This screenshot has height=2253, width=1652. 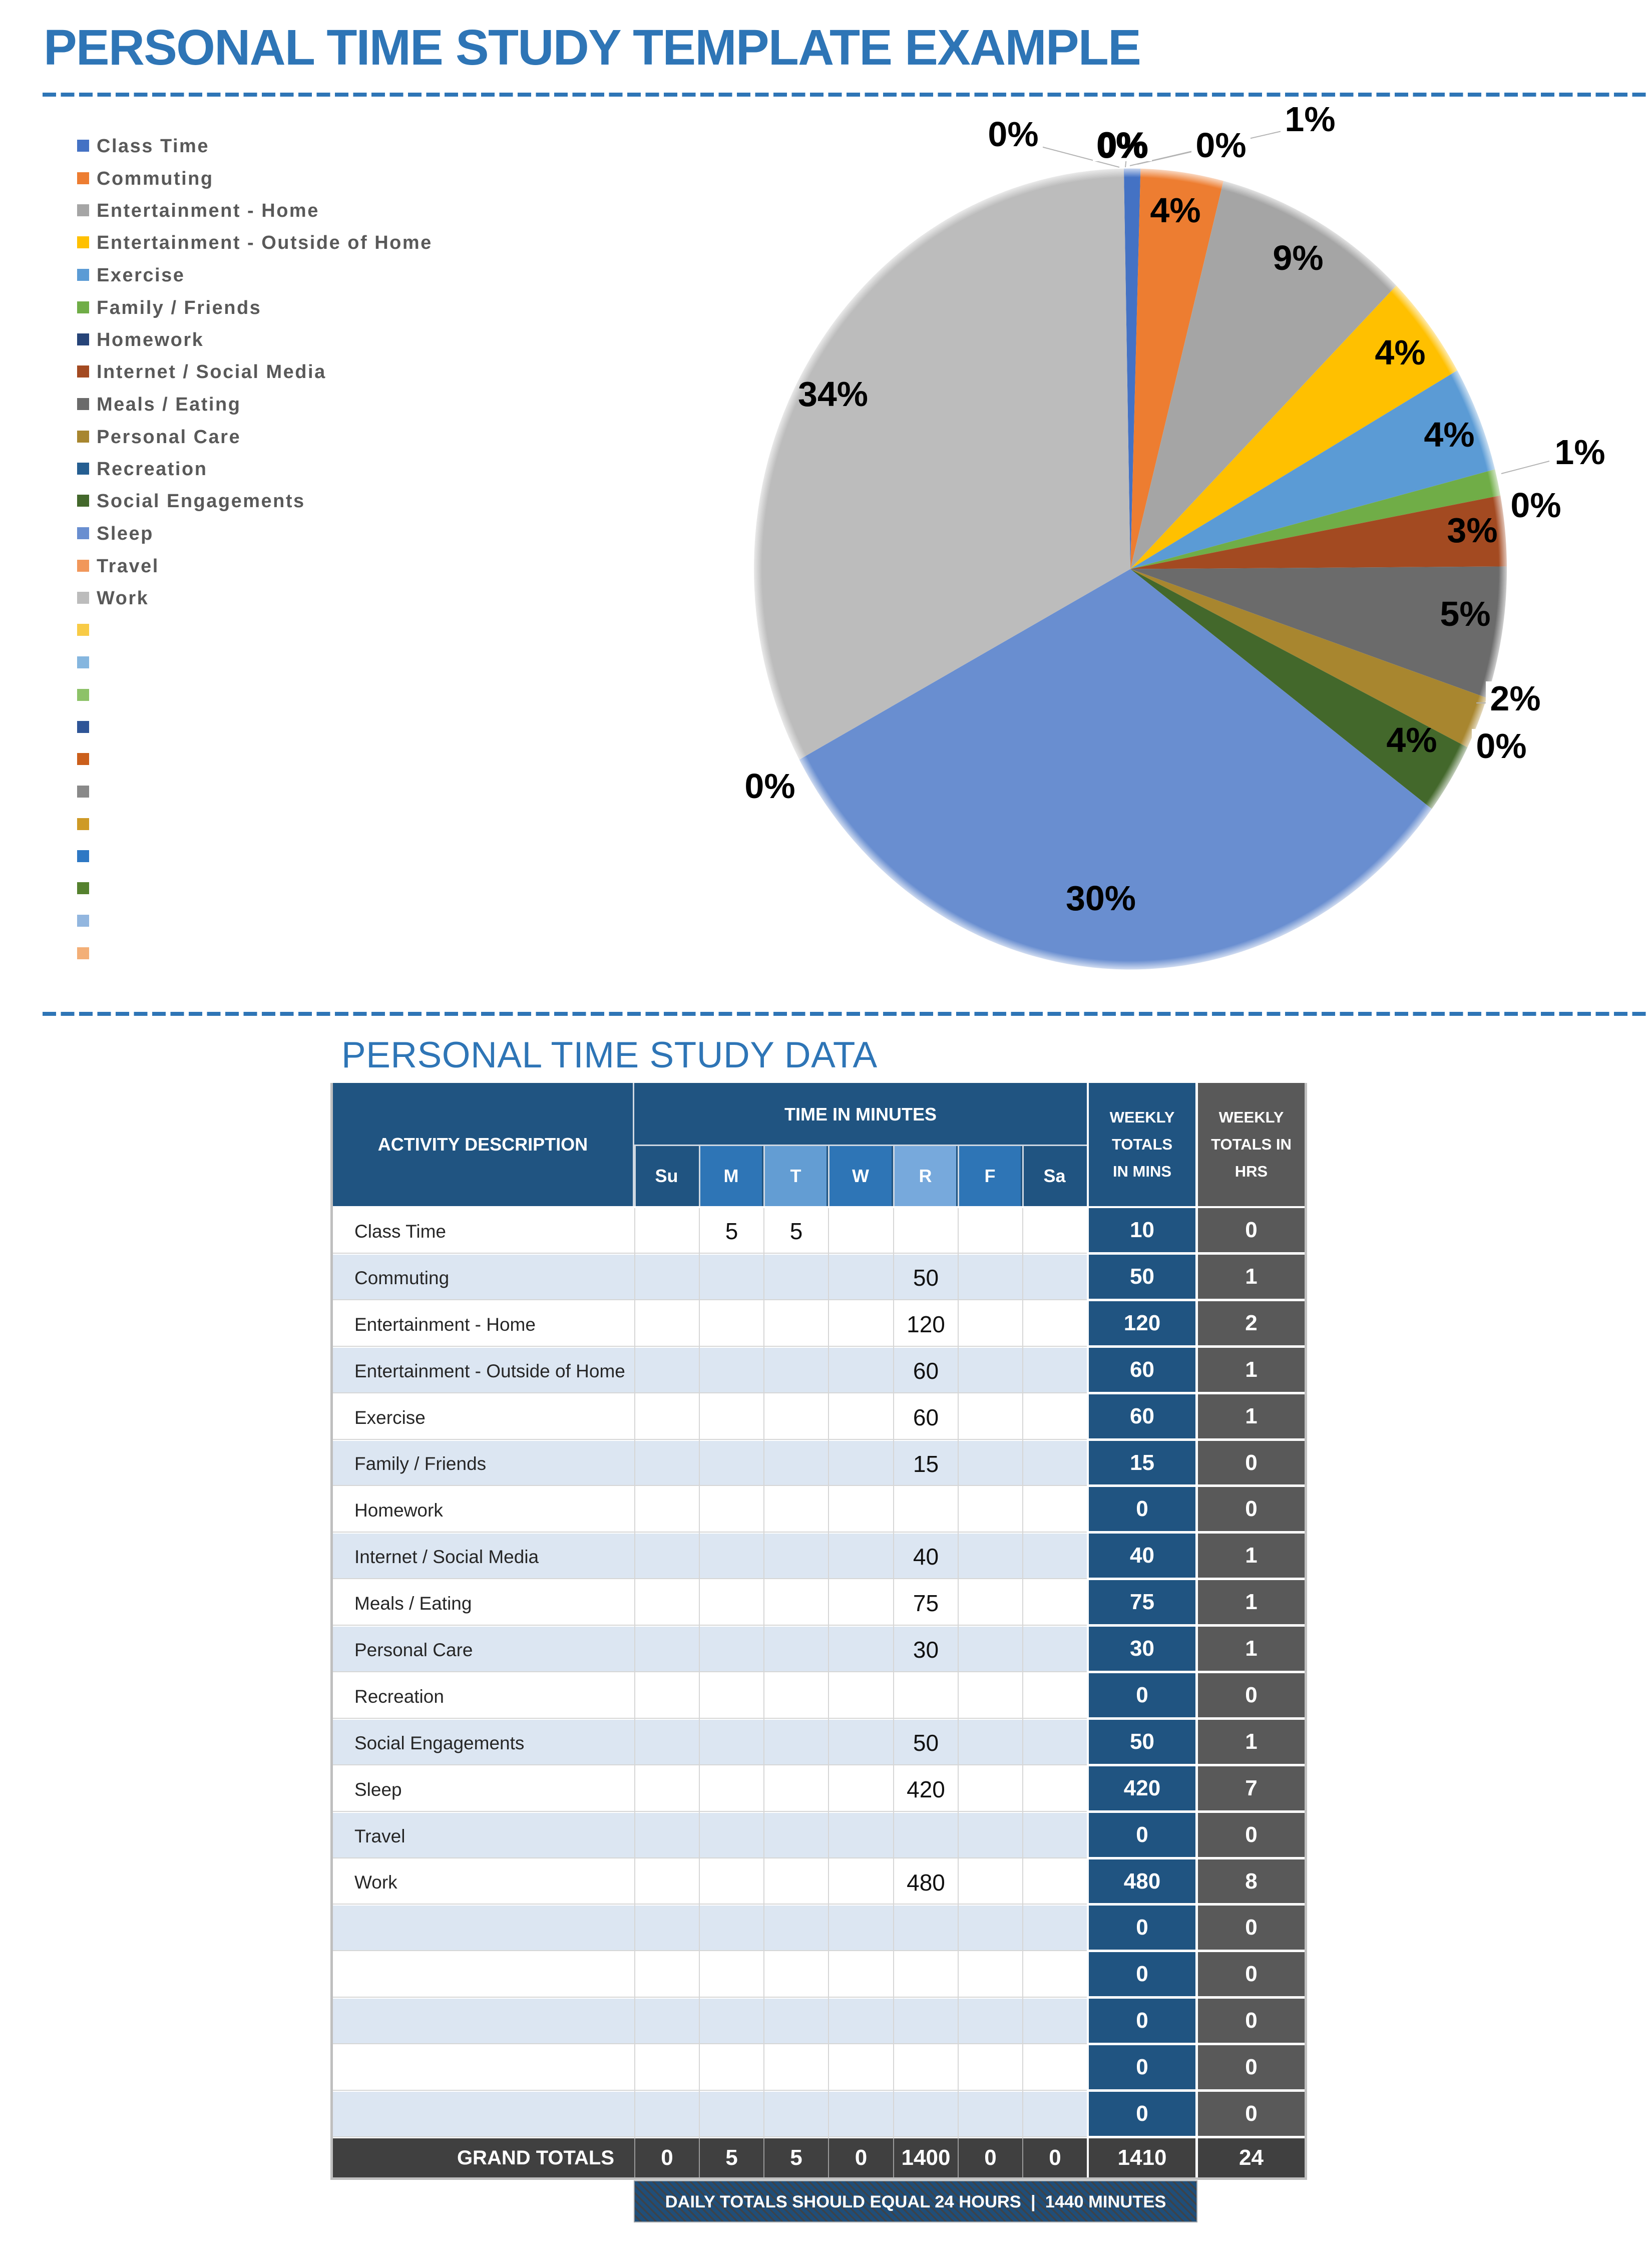 What do you see at coordinates (1515, 699) in the screenshot?
I see `svg-text: 2%` at bounding box center [1515, 699].